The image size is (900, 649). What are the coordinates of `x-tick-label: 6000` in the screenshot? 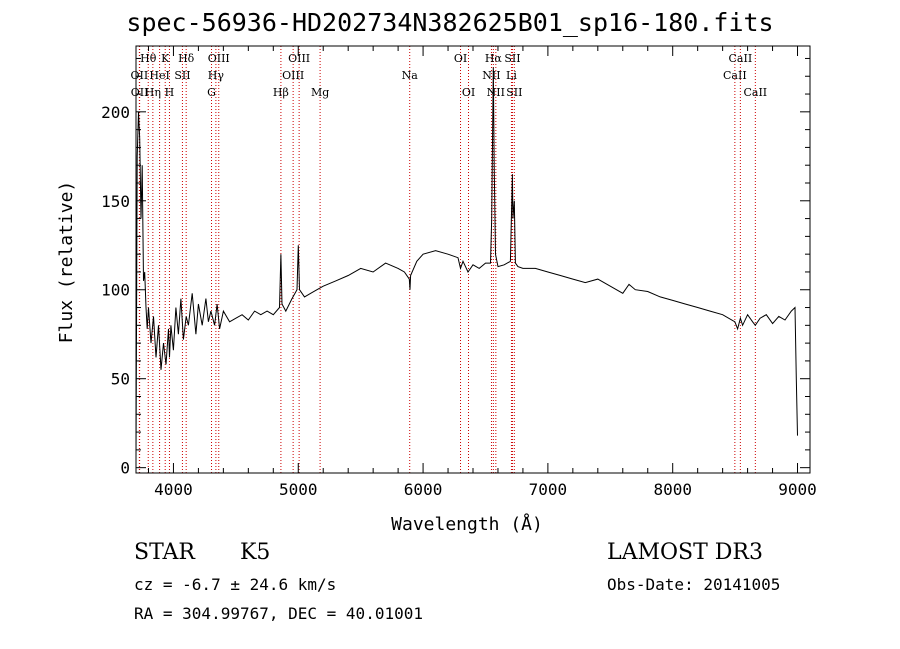 It's located at (423, 489).